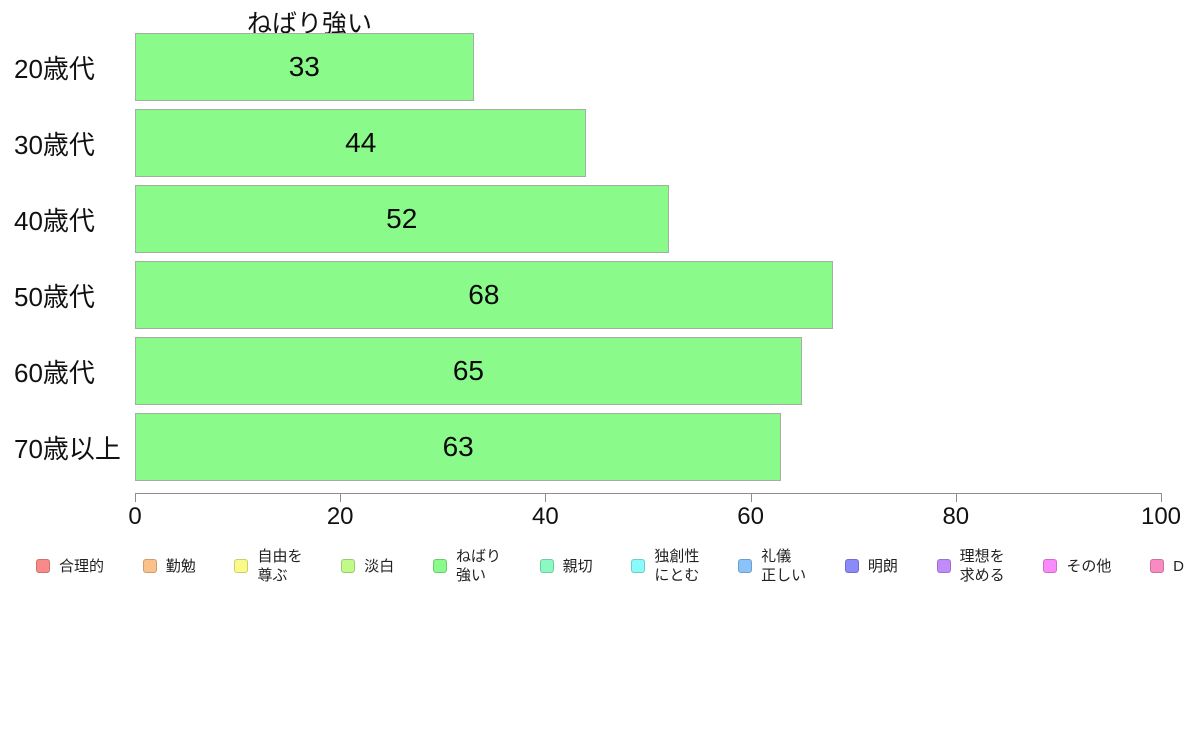  Describe the element at coordinates (54, 296) in the screenshot. I see `category-label: 50歳代` at that location.